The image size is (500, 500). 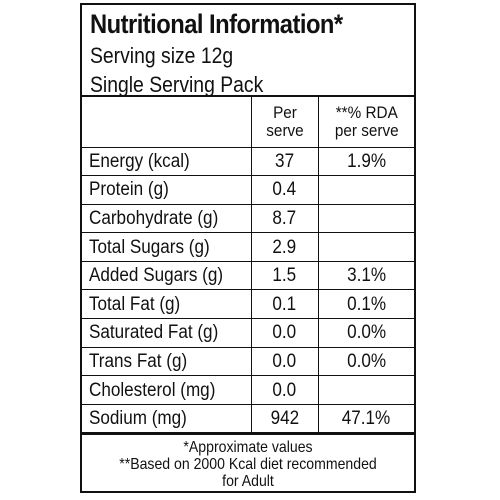 I want to click on table-row: Cholesterol (mg) 0.0, so click(x=248, y=390).